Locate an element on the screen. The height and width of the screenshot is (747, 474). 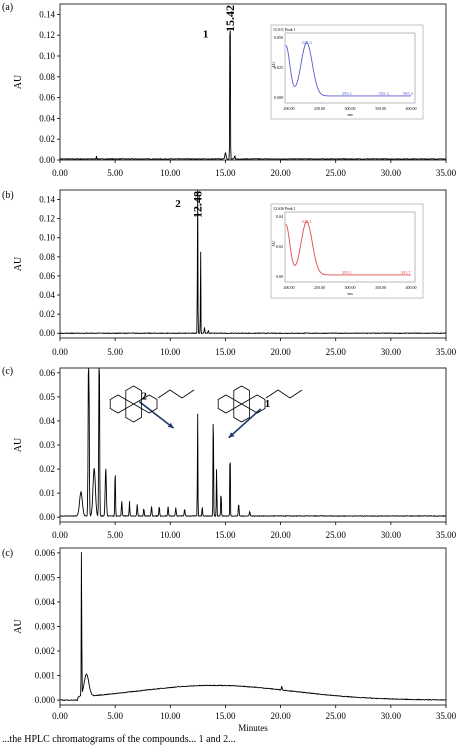
inset-y-tick: 0.050 is located at coordinates (278, 37).